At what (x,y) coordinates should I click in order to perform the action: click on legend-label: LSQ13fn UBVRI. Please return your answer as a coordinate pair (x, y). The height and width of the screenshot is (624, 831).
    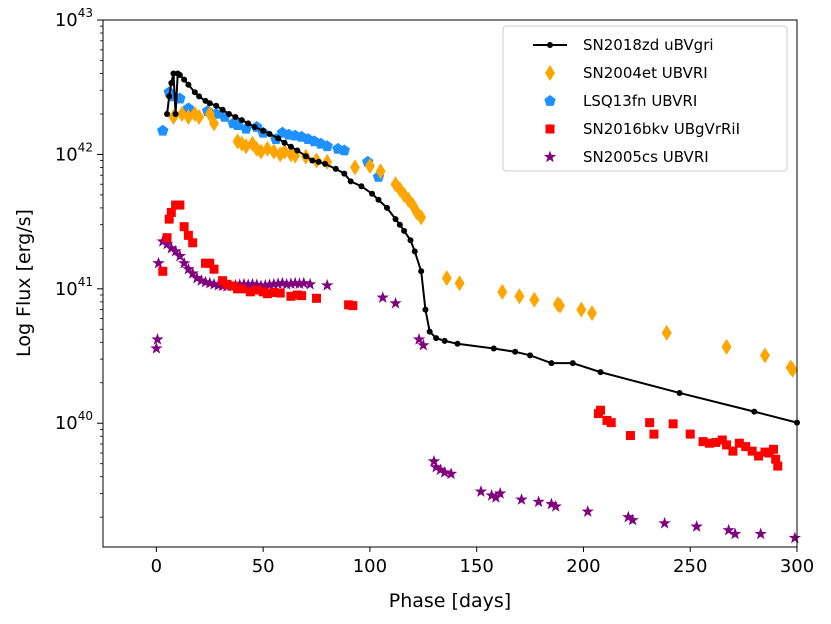
    Looking at the image, I should click on (640, 101).